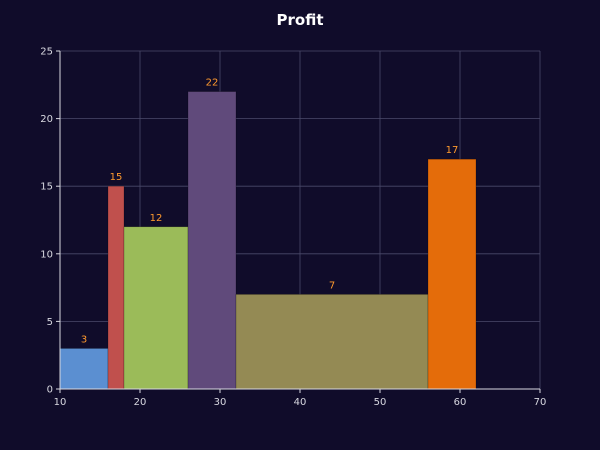  What do you see at coordinates (540, 402) in the screenshot?
I see `x-tick-label: 70` at bounding box center [540, 402].